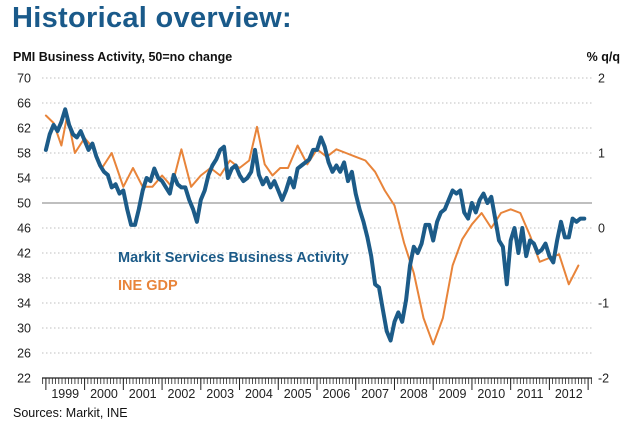 Image resolution: width=640 pixels, height=428 pixels. Describe the element at coordinates (259, 394) in the screenshot. I see `x-tick-2004: 2004` at that location.